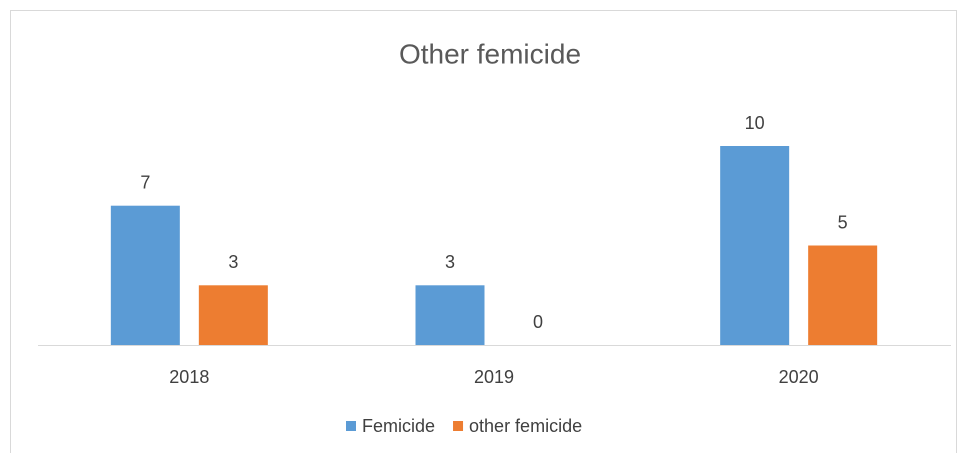 This screenshot has width=967, height=453. I want to click on data-label: 0, so click(538, 322).